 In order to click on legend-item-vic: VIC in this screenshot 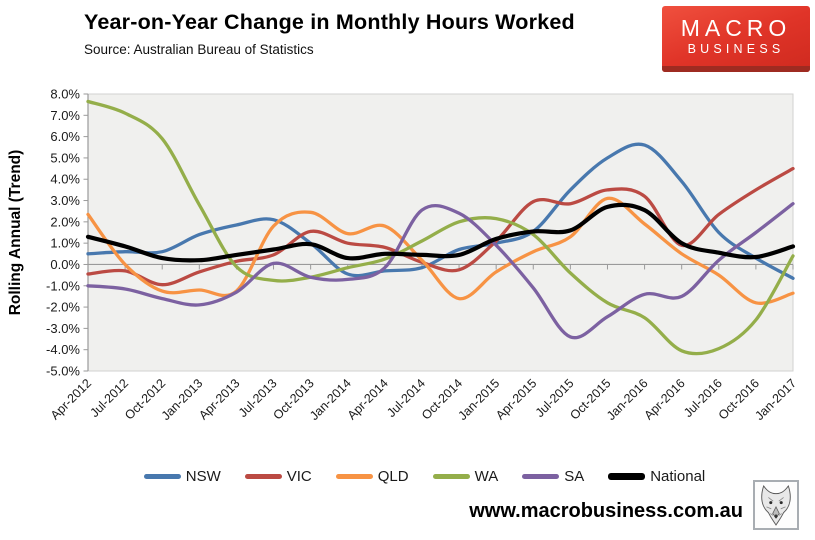, I will do `click(278, 476)`.